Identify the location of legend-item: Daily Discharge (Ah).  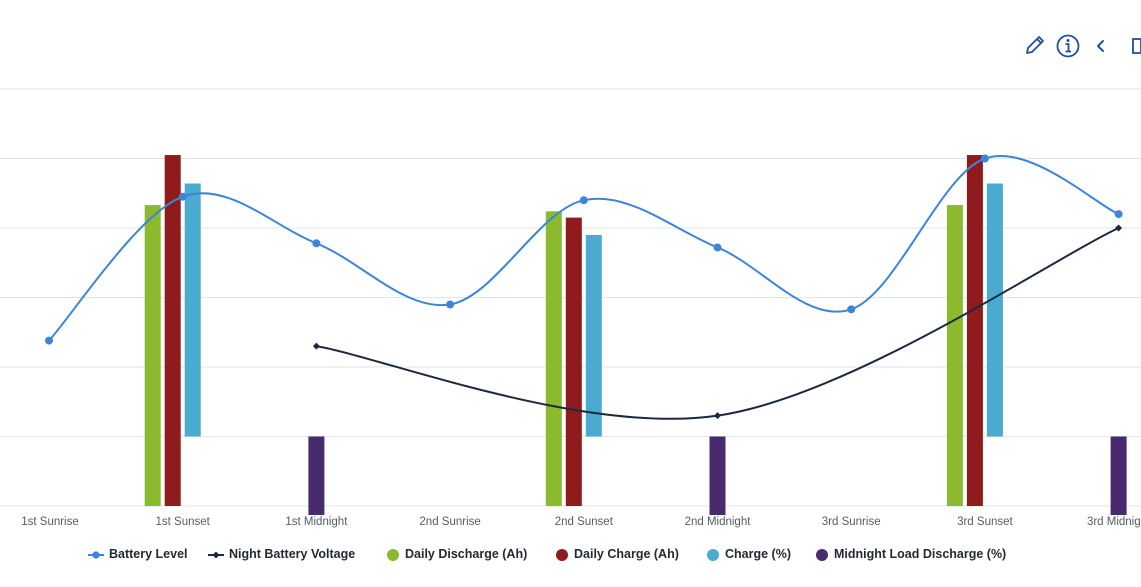
(456, 554).